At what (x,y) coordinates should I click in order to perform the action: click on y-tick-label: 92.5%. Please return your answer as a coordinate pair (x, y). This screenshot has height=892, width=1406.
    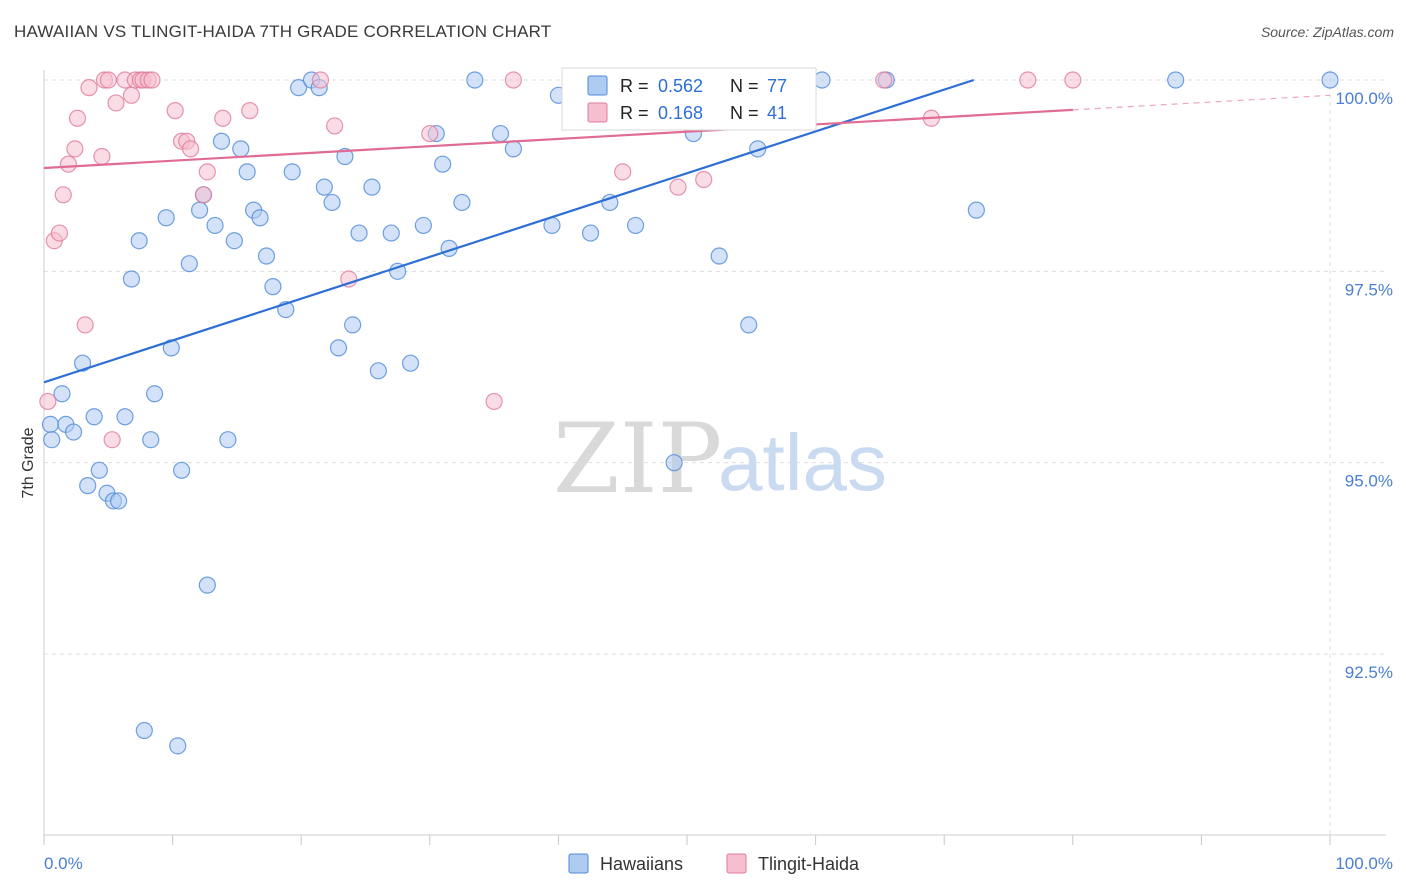
    Looking at the image, I should click on (1369, 672).